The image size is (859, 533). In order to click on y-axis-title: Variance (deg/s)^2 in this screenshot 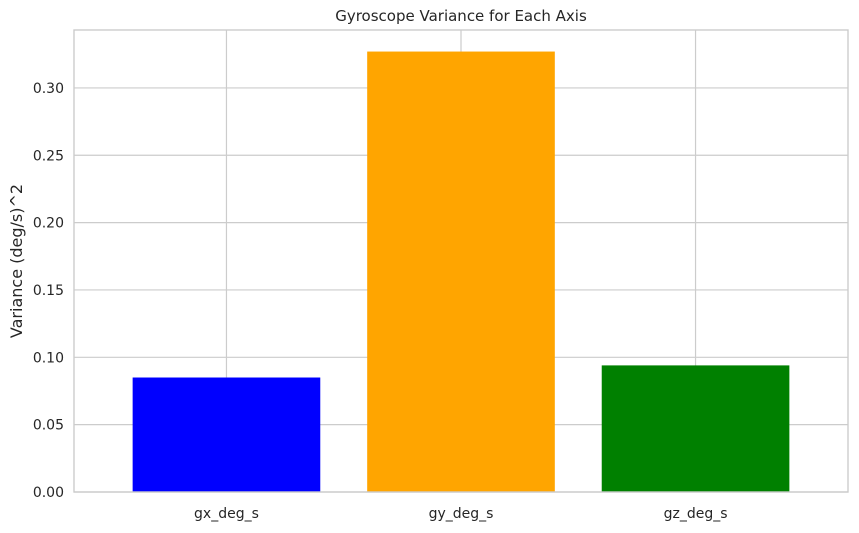, I will do `click(16, 261)`.